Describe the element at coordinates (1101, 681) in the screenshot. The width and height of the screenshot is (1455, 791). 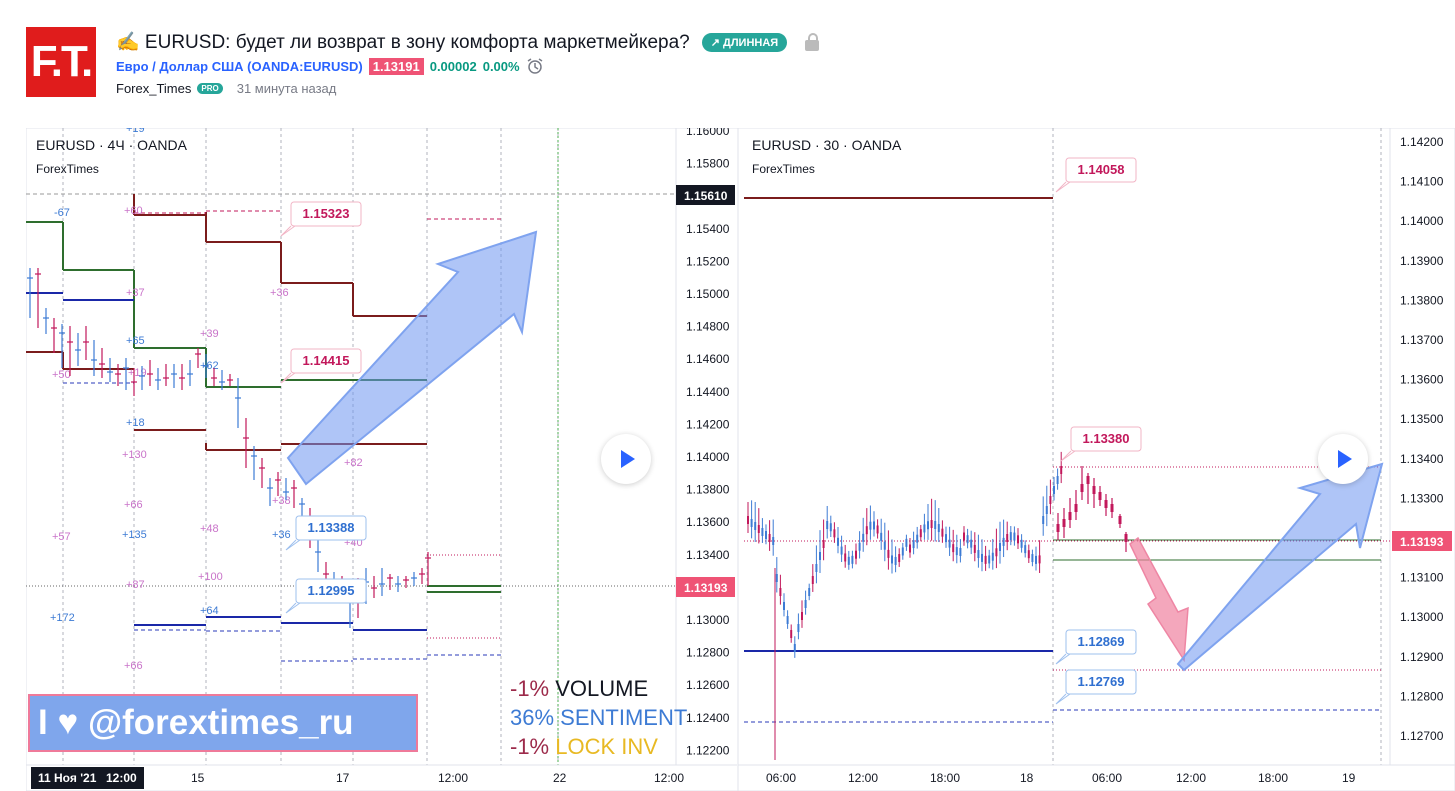
I see `callout-label: 1.12769` at that location.